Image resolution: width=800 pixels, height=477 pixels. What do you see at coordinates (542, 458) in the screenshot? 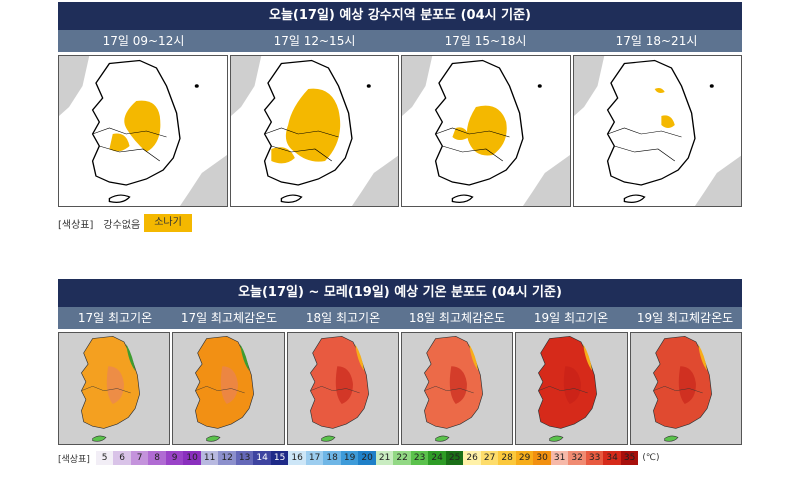
I see `temp-scale-chip: 30` at bounding box center [542, 458].